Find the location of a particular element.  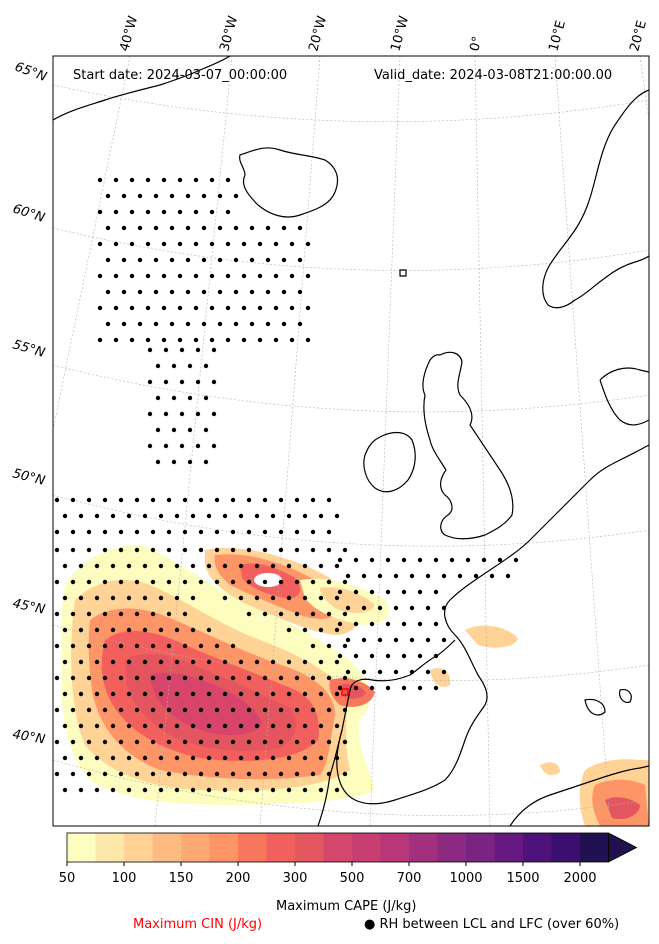

lon-label: 10°W is located at coordinates (400, 33).